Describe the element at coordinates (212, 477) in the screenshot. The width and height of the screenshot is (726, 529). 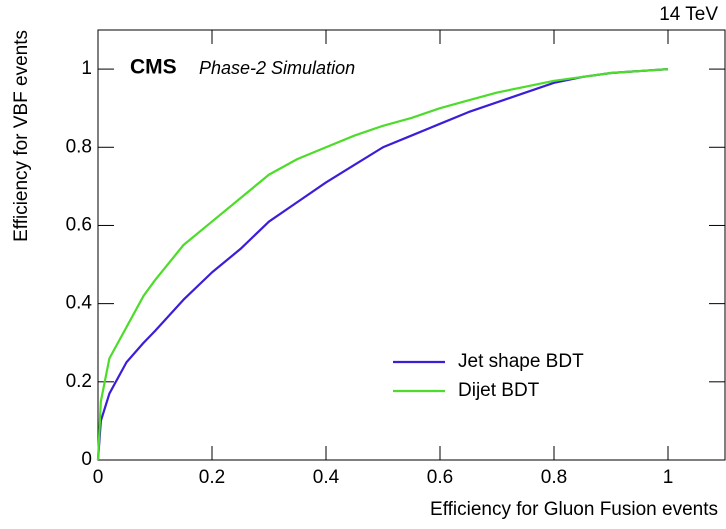
I see `x-tick-label: 0.2` at that location.